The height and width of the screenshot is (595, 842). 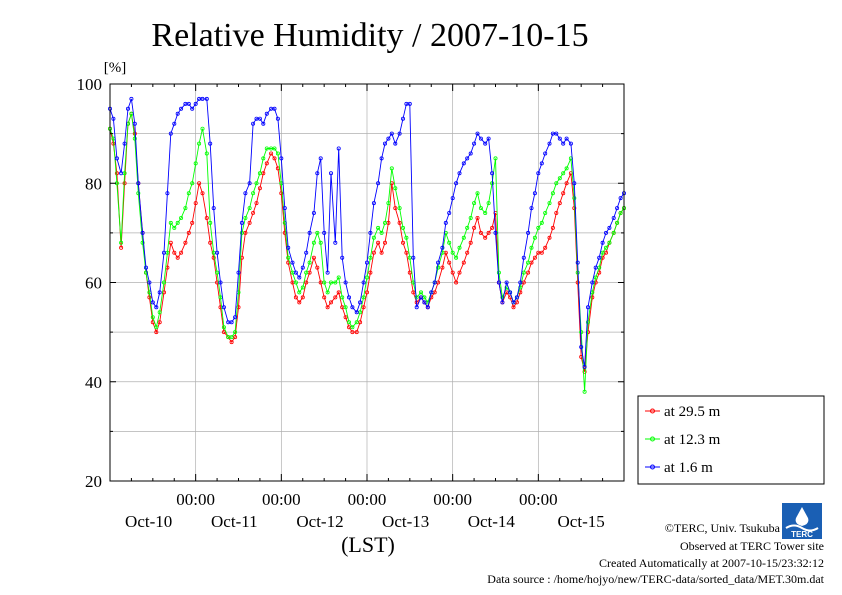 I want to click on y-axis-unit-label: [%], so click(x=115, y=68).